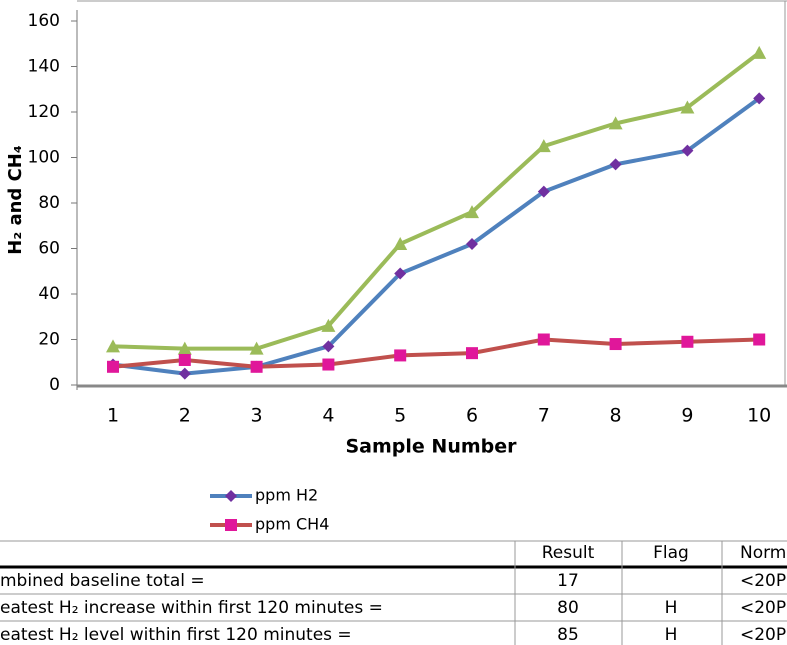 The height and width of the screenshot is (645, 787). What do you see at coordinates (759, 416) in the screenshot?
I see `x-tick-label: 10` at bounding box center [759, 416].